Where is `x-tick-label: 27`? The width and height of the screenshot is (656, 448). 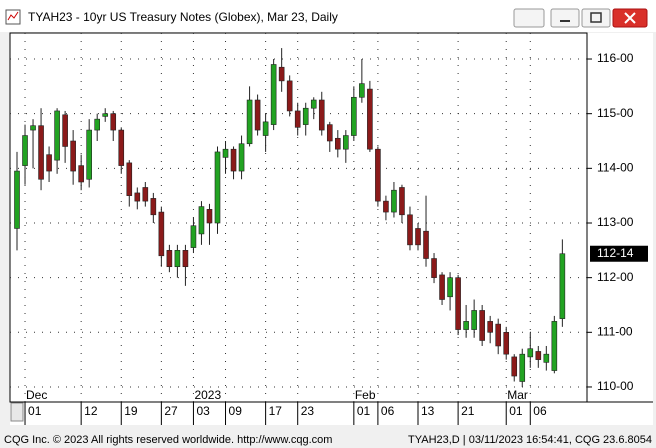
x-tick-label: 27 is located at coordinates (171, 411).